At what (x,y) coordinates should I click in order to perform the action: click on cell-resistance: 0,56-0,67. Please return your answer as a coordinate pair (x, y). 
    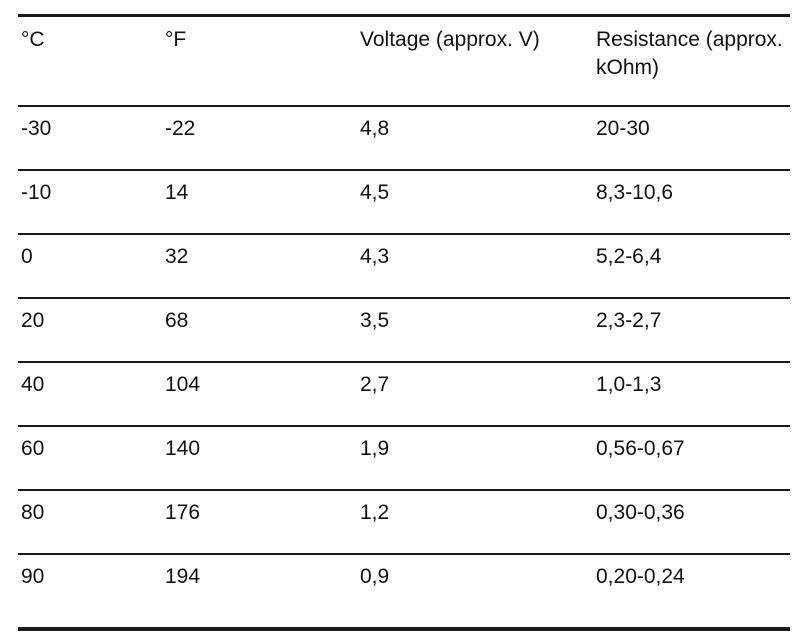
    Looking at the image, I should click on (640, 448).